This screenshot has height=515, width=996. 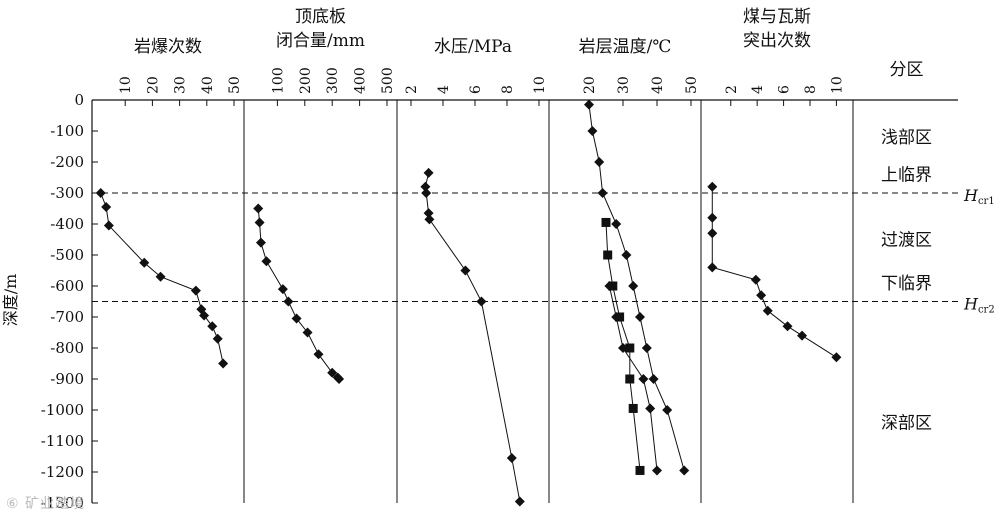 I want to click on panel-title: 闭合量/mm, so click(x=320, y=41).